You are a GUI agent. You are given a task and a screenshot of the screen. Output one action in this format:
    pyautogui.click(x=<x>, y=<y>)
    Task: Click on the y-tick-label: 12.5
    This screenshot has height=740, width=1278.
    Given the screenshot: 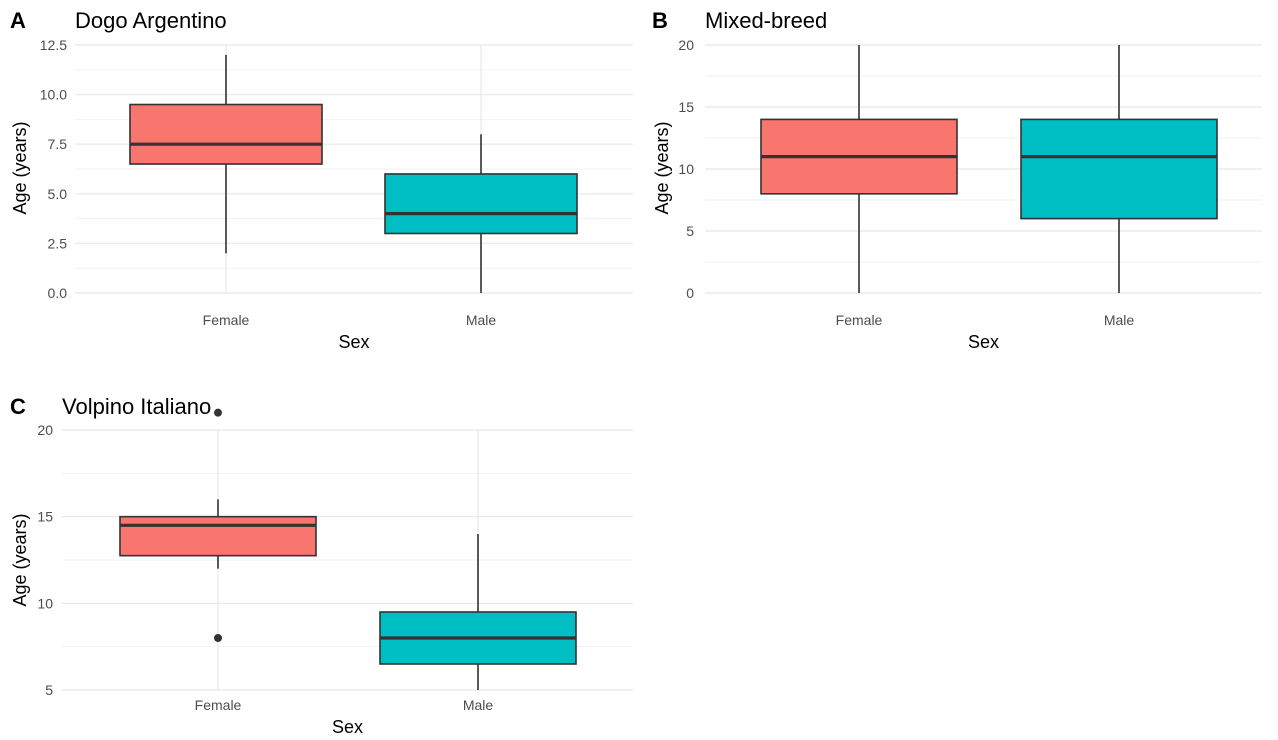 What is the action you would take?
    pyautogui.click(x=53, y=45)
    